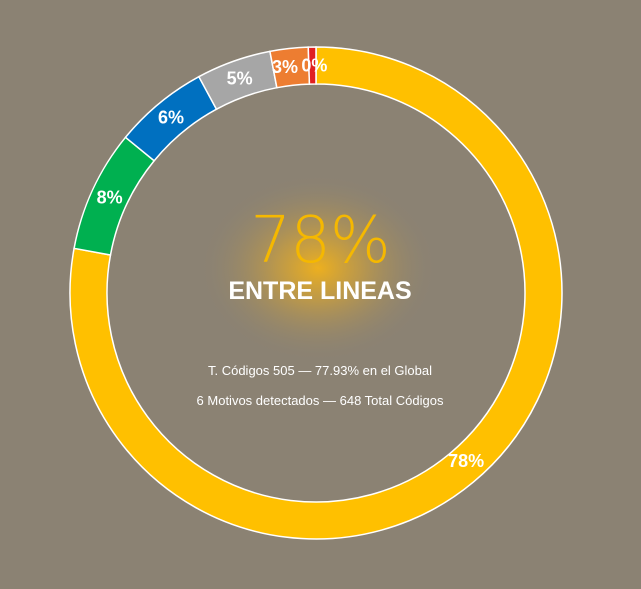 The width and height of the screenshot is (641, 589). Describe the element at coordinates (285, 67) in the screenshot. I see `slice-label-4: 3%` at that location.